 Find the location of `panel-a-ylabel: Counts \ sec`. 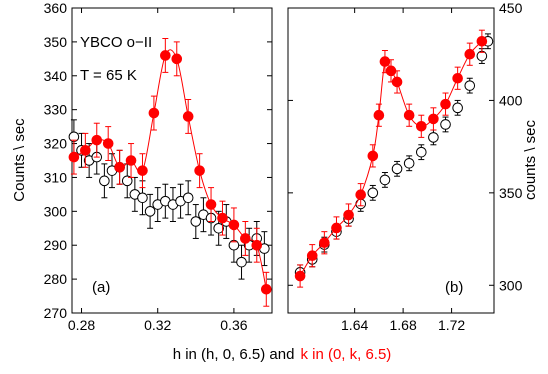

panel-a-ylabel: Counts \ sec is located at coordinates (19, 160).